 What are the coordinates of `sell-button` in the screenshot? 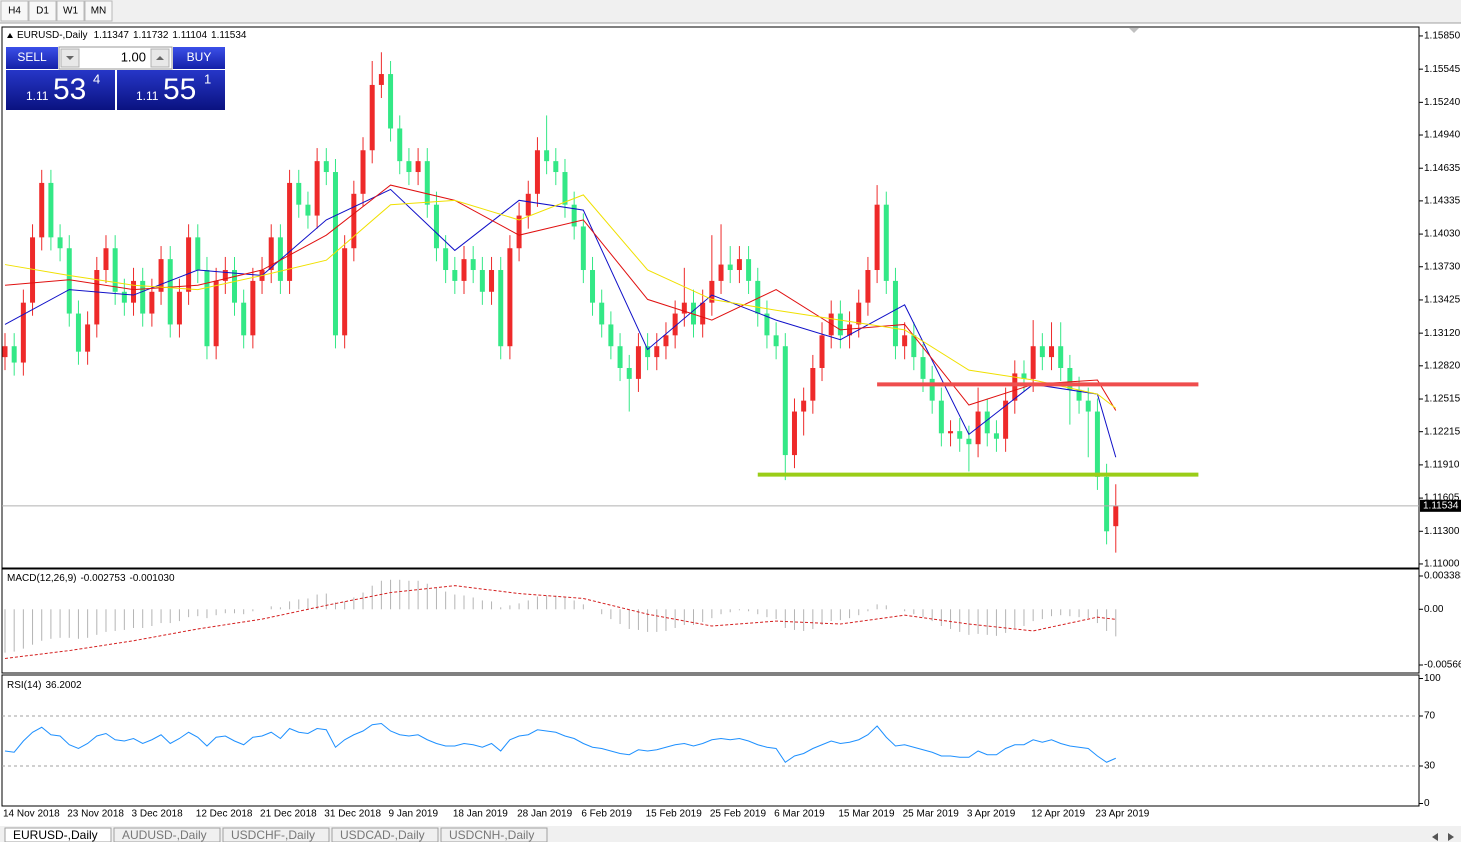 It's located at (32, 58).